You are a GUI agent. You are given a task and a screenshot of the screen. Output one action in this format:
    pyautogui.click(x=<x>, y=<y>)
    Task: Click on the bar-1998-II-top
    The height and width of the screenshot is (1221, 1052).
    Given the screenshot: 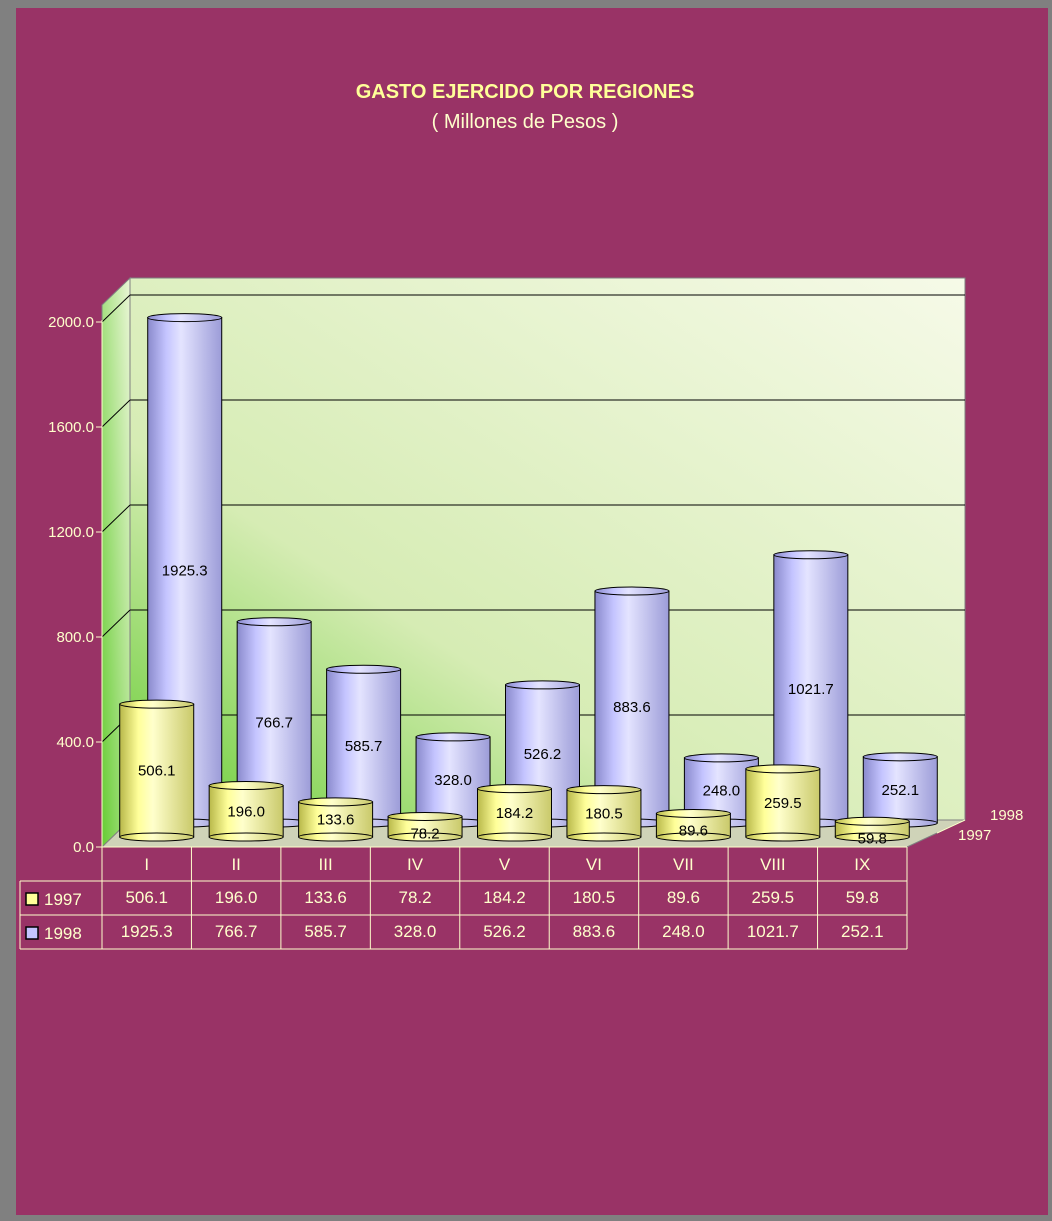 What is the action you would take?
    pyautogui.click(x=274, y=622)
    